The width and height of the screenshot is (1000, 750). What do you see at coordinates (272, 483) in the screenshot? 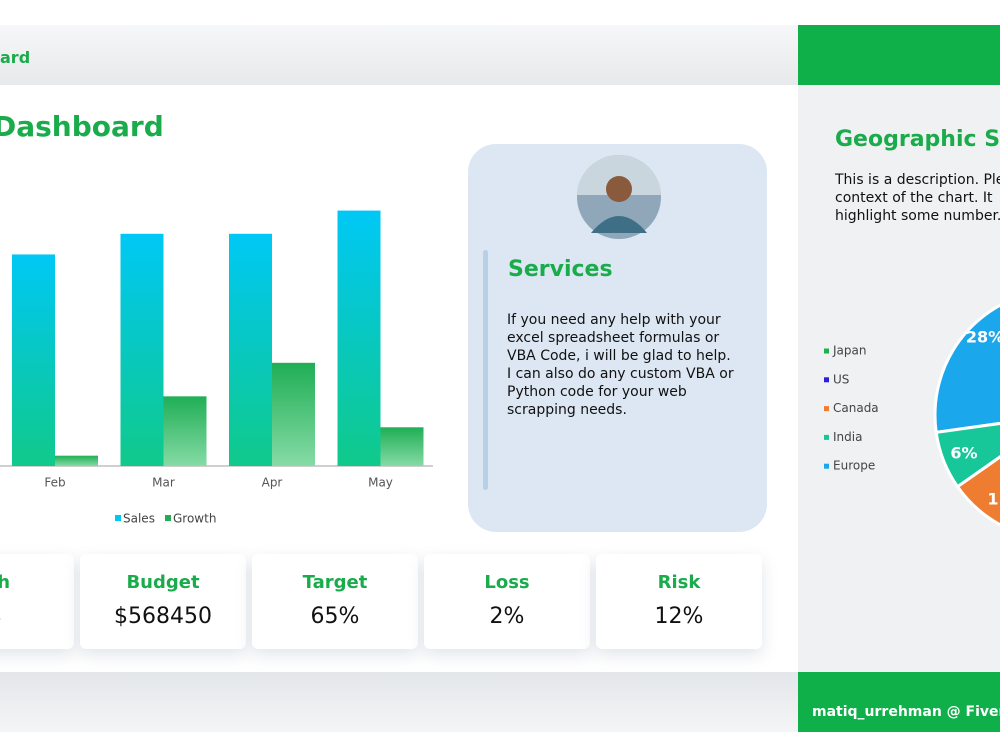
I see `x-tick-label: Apr` at bounding box center [272, 483].